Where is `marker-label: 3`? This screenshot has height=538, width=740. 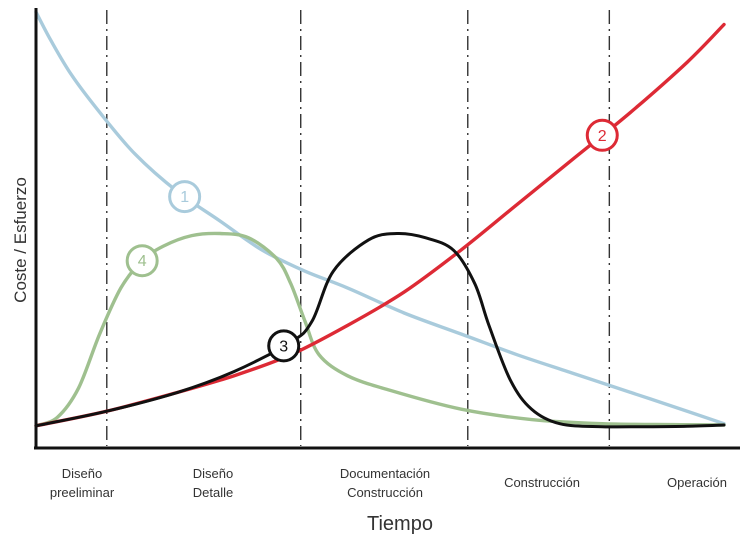 marker-label: 3 is located at coordinates (283, 346).